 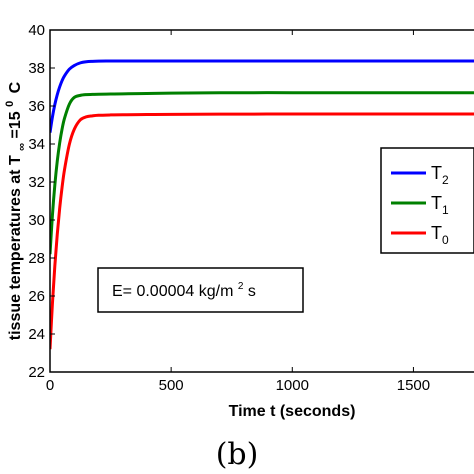 What do you see at coordinates (445, 210) in the screenshot?
I see `legend-label-sub: 1` at bounding box center [445, 210].